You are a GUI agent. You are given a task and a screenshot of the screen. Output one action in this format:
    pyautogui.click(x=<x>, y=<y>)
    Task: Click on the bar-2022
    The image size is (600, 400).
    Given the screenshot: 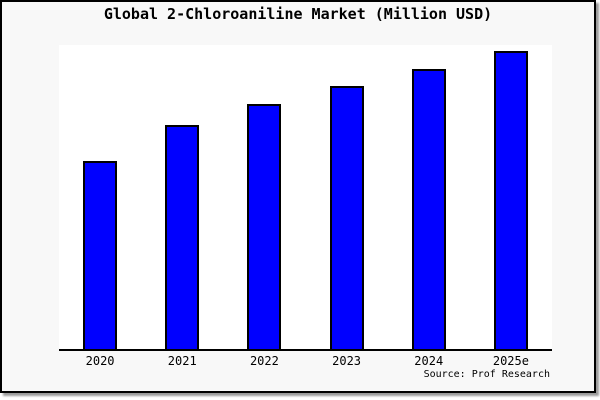 What is the action you would take?
    pyautogui.click(x=264, y=226)
    